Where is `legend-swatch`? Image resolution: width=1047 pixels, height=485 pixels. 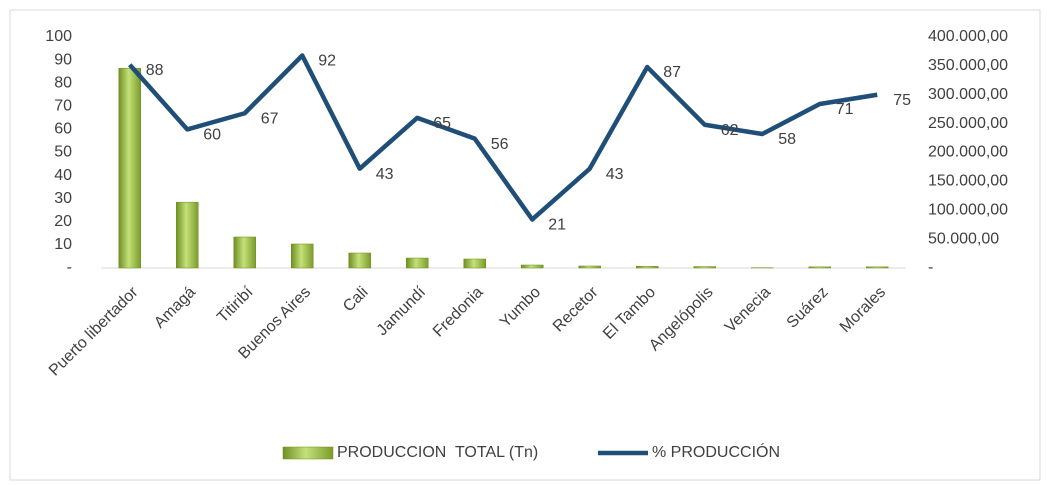
legend-swatch is located at coordinates (308, 453).